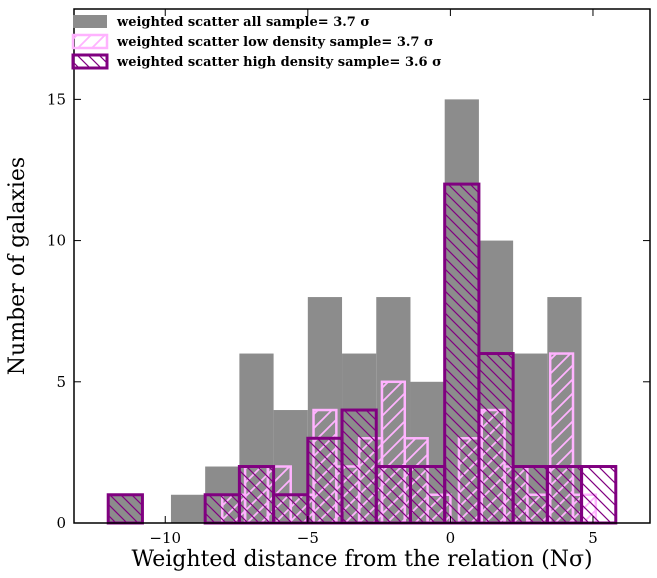 This screenshot has height=578, width=657. Describe the element at coordinates (451, 538) in the screenshot. I see `x-tick-label-2: 0` at that location.